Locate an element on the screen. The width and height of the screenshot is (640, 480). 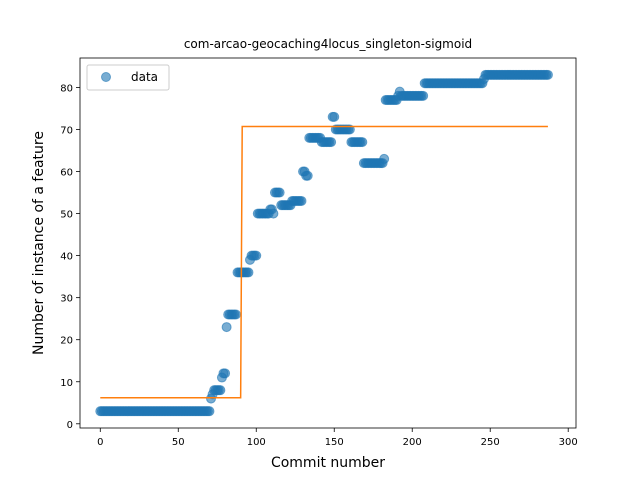
x-axis-ticks: 0 50 100 150 200 250 300 is located at coordinates (337, 438).